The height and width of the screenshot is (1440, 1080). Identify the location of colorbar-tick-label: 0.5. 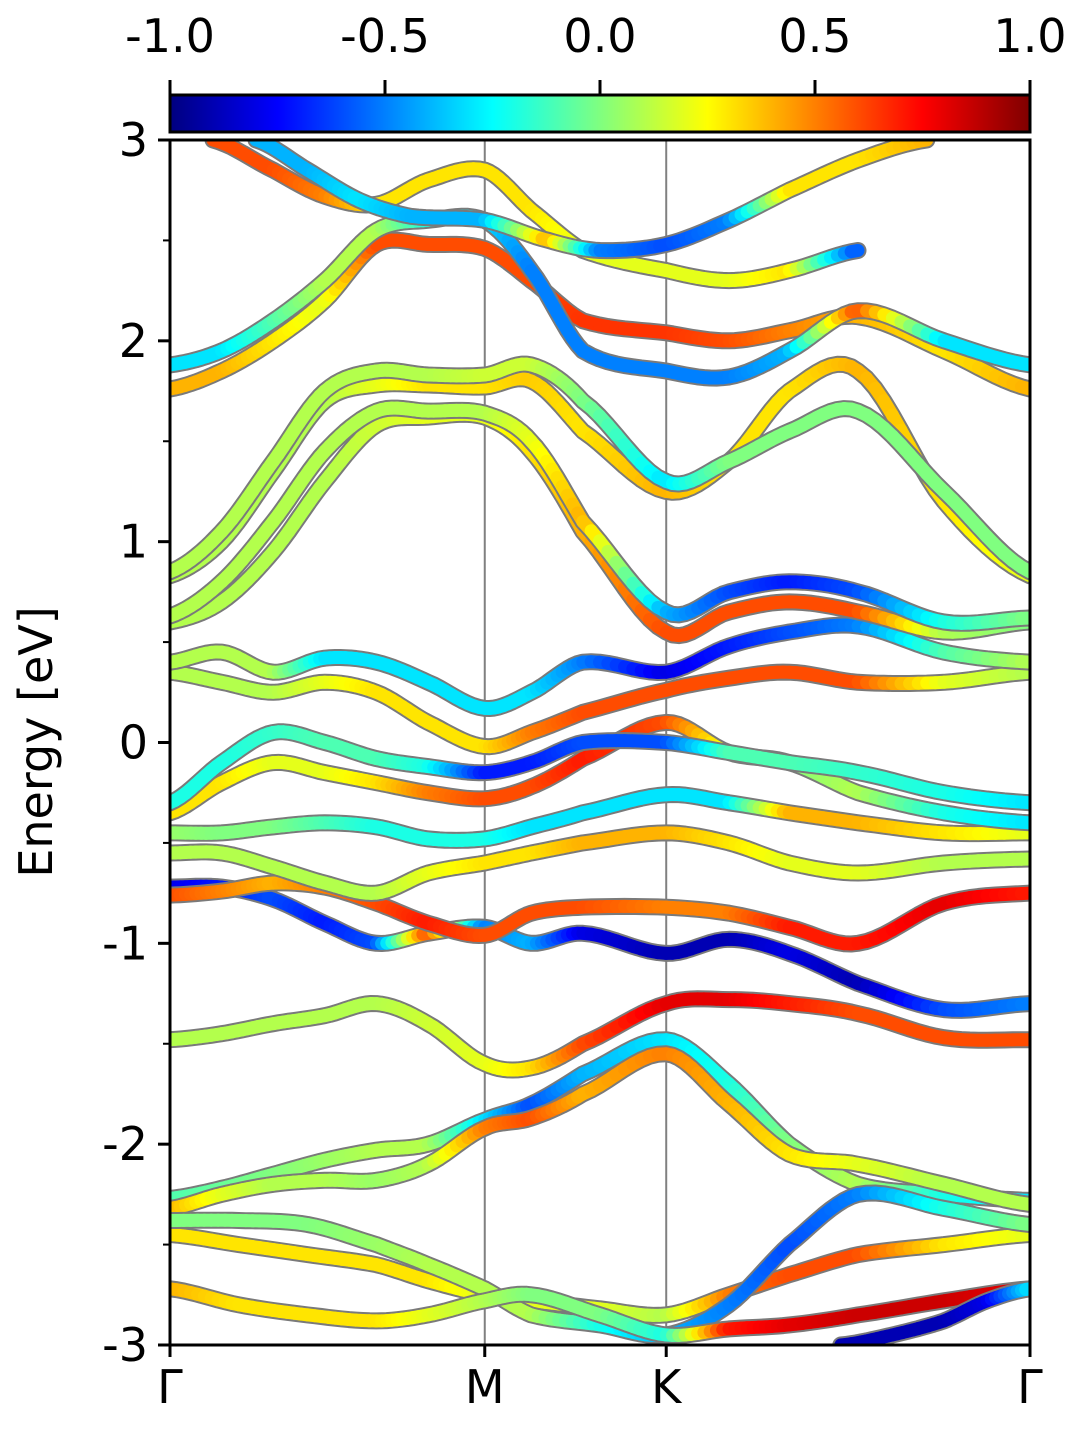
(814, 36).